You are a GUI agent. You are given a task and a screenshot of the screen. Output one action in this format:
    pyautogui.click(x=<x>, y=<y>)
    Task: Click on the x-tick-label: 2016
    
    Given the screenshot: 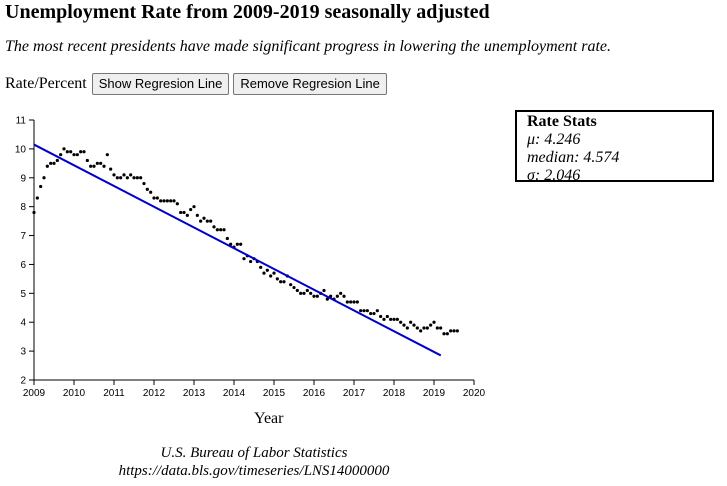 What is the action you would take?
    pyautogui.click(x=314, y=393)
    